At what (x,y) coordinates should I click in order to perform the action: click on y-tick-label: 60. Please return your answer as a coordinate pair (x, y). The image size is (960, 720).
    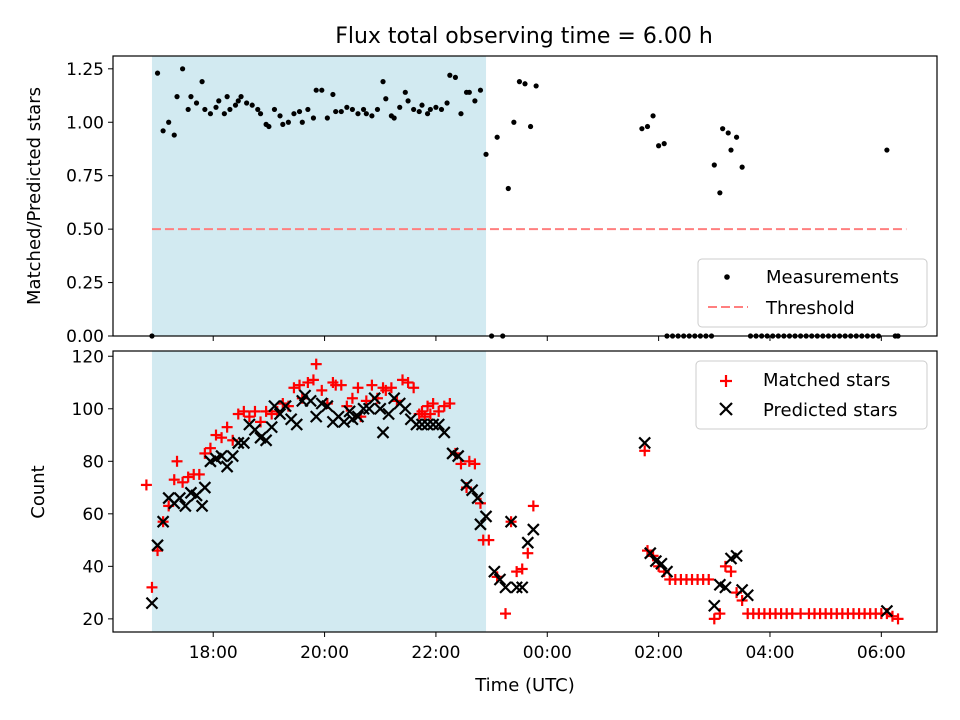
    Looking at the image, I should click on (93, 515).